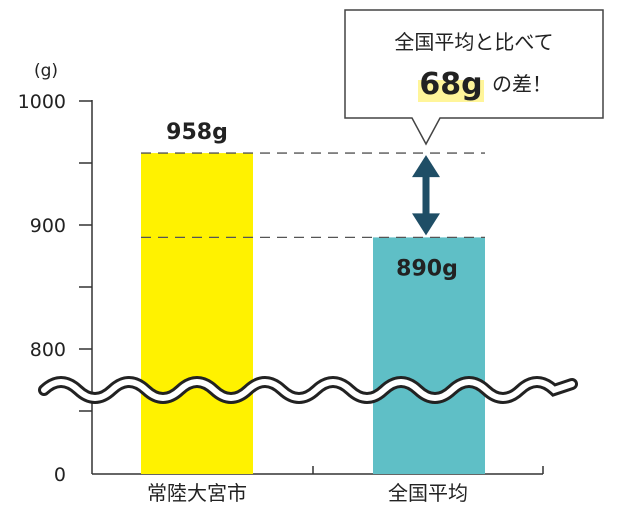 The image size is (643, 508). Describe the element at coordinates (426, 166) in the screenshot. I see `difference-arrow-head-up` at that location.